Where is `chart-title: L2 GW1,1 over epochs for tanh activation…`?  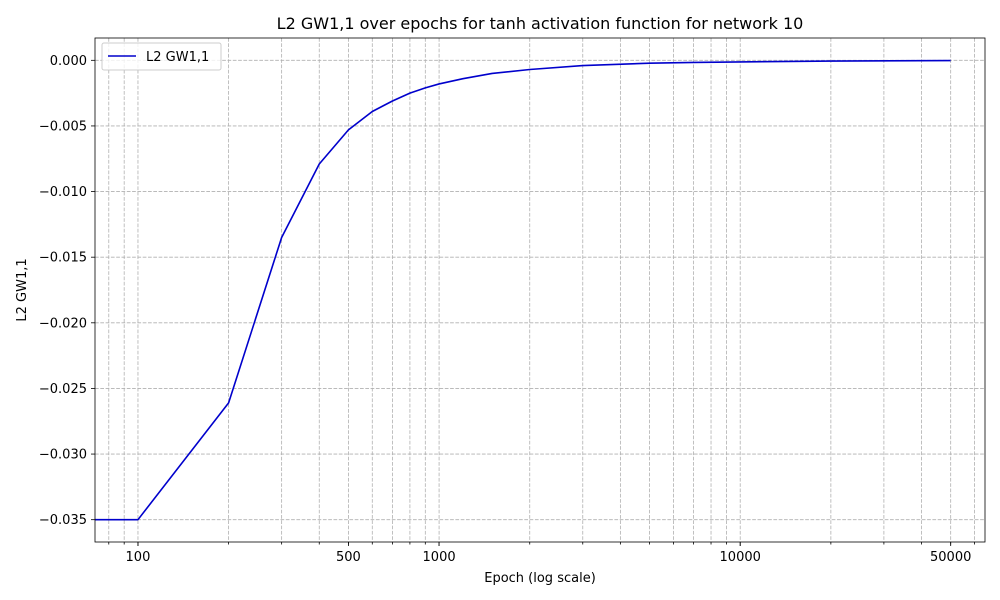
chart-title: L2 GW1,1 over epochs for tanh activation… is located at coordinates (540, 23).